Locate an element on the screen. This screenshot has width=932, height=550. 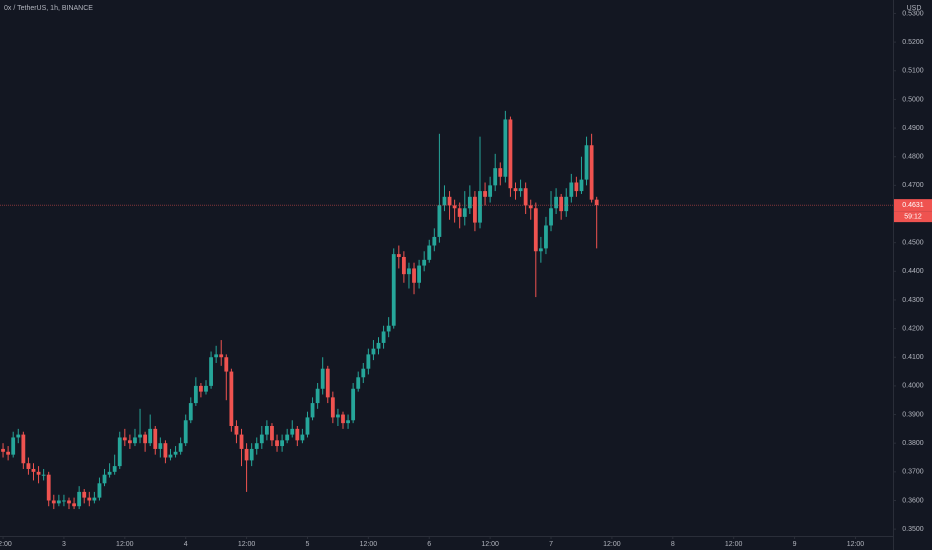
x-tick-label: 6 is located at coordinates (429, 544).